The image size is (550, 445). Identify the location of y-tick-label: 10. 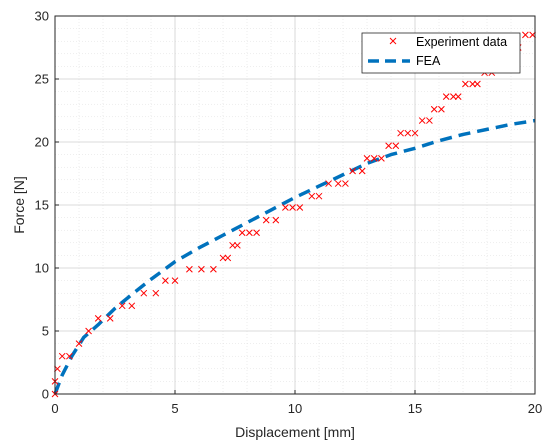
(42, 268).